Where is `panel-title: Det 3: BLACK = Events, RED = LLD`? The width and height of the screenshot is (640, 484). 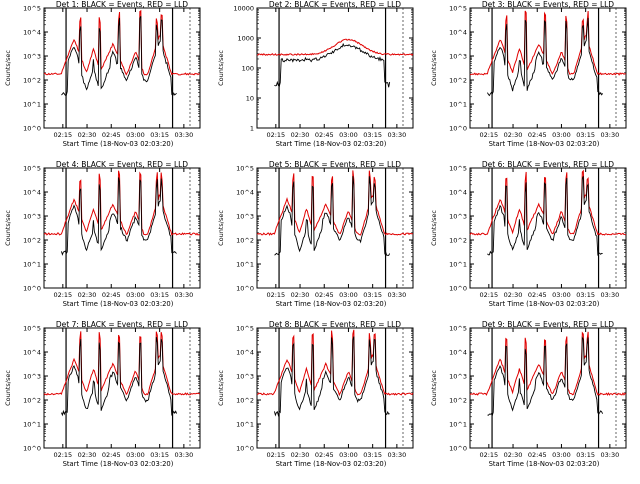
panel-title: Det 3: BLACK = Events, RED = LLD is located at coordinates (548, 4).